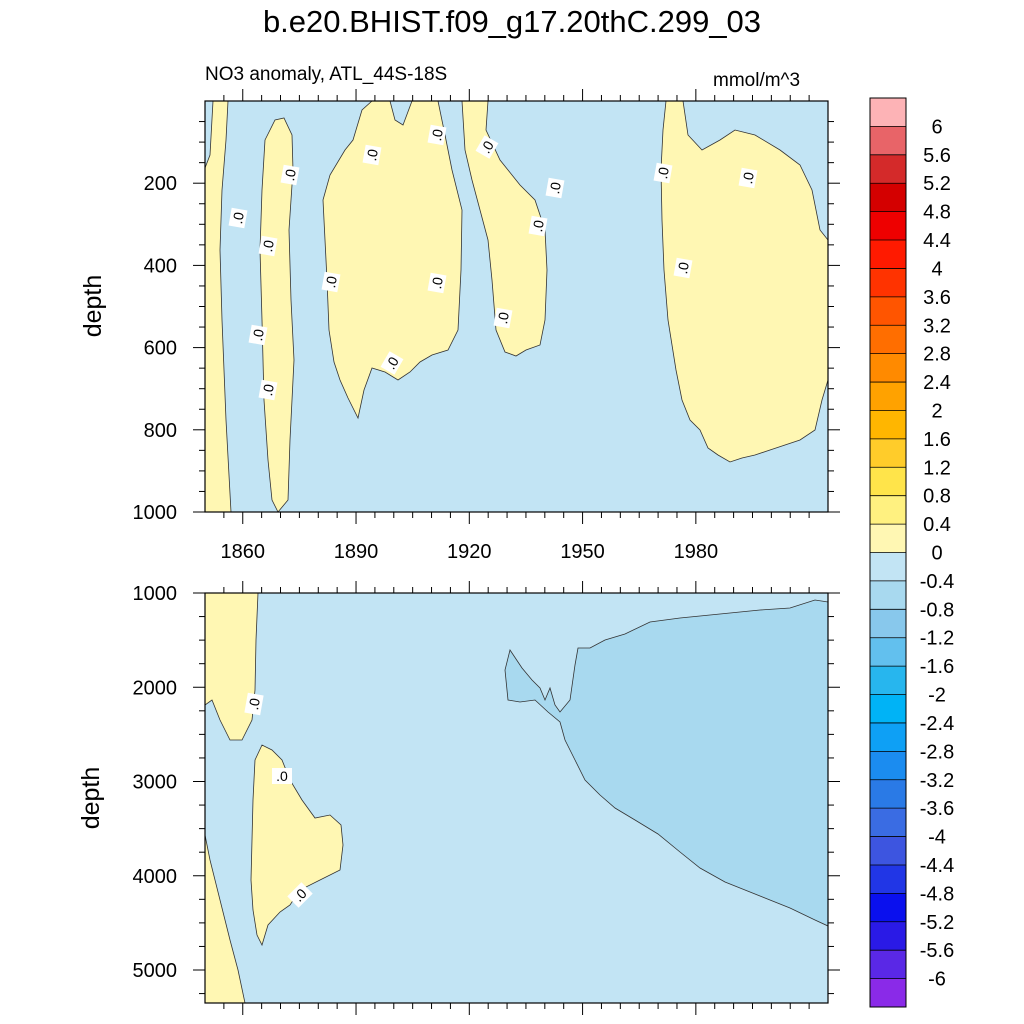 The width and height of the screenshot is (1024, 1024). What do you see at coordinates (243, 552) in the screenshot?
I see `x-tick-label-1860: 1860` at bounding box center [243, 552].